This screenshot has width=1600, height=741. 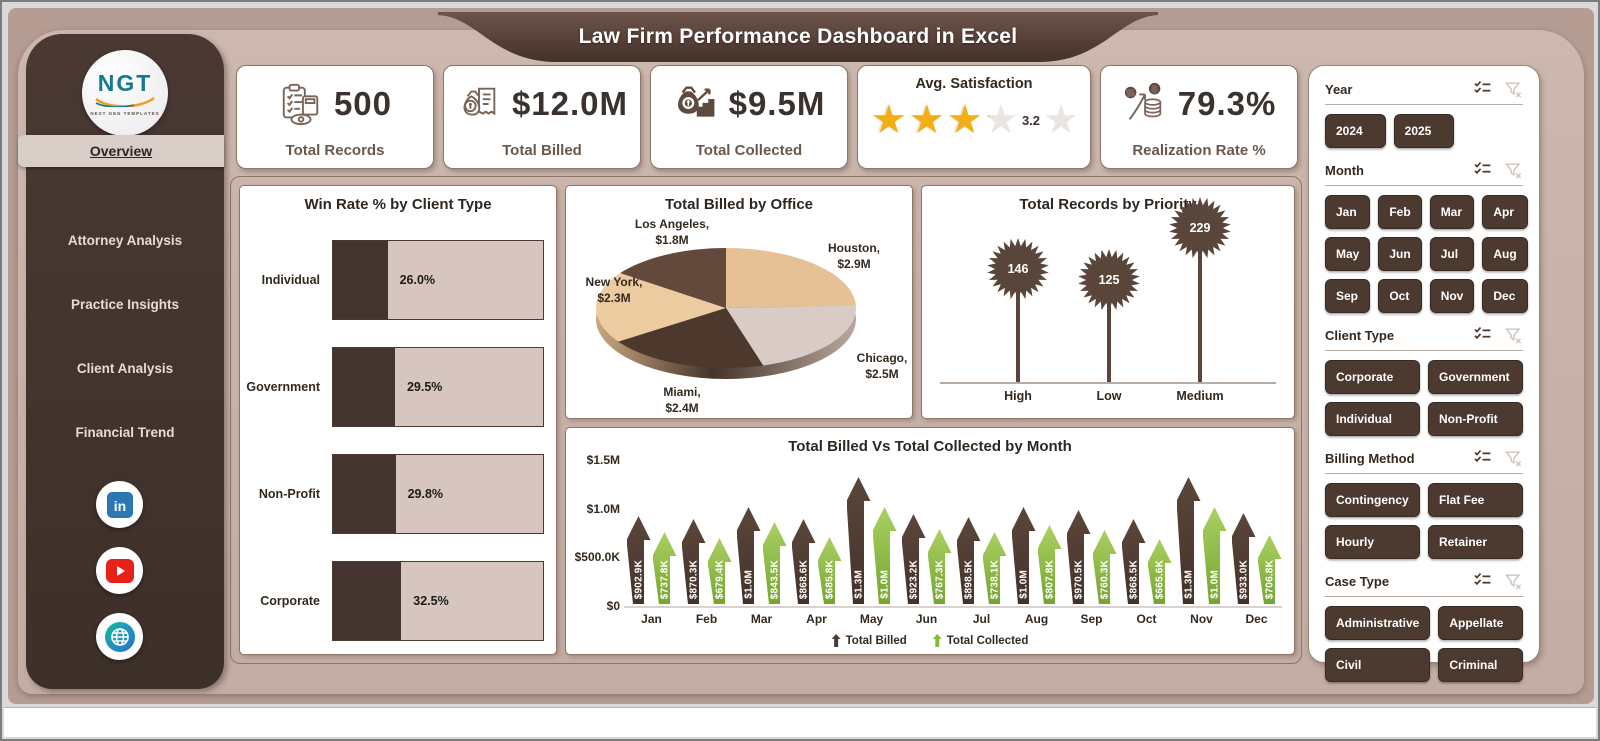 I want to click on filter-button-appellate: Appellate, so click(x=1480, y=623).